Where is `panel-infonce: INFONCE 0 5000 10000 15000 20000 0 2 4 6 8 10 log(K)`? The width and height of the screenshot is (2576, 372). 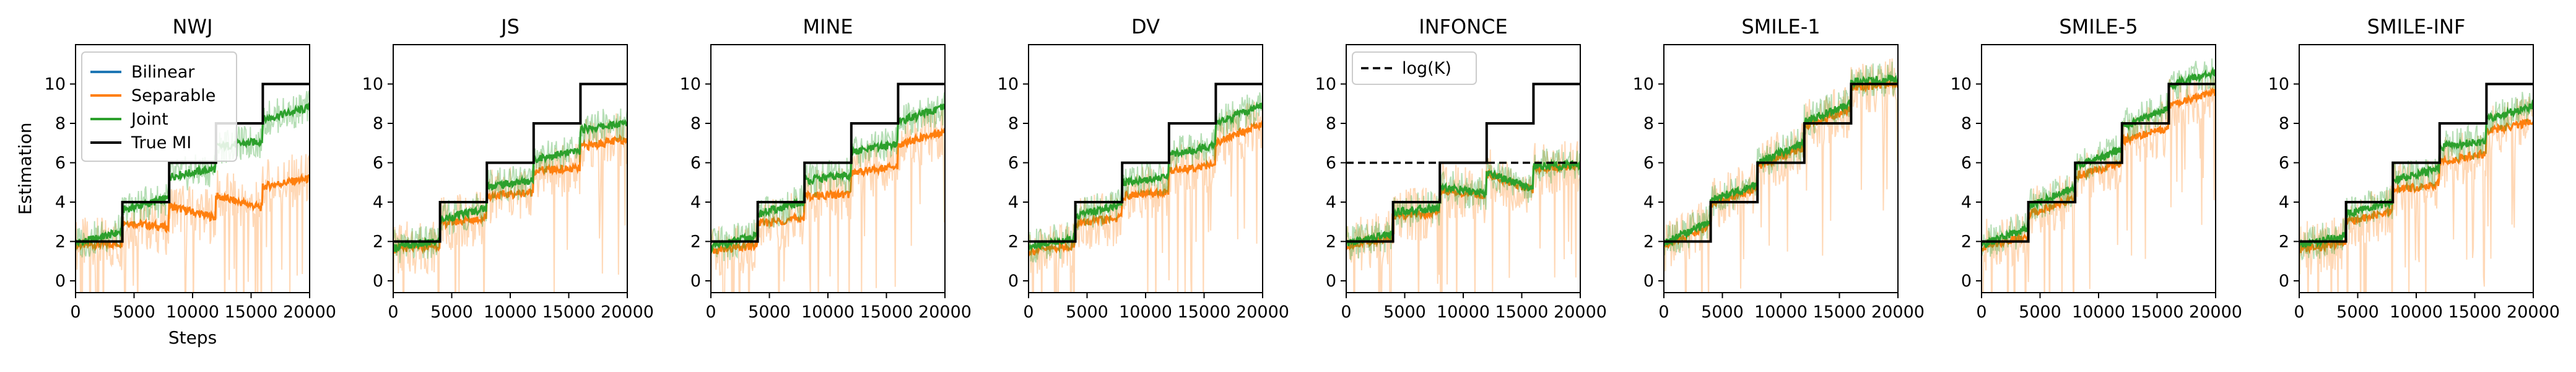 panel-infonce: INFONCE 0 5000 10000 15000 20000 0 2 4 6 8 10 log(K) is located at coordinates (1461, 168).